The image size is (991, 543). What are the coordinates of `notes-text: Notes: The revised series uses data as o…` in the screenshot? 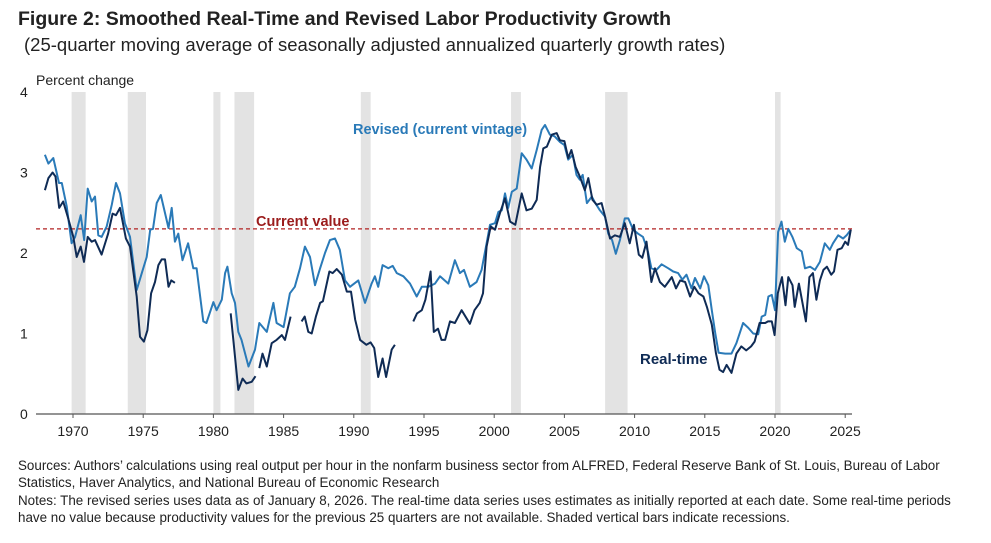 It's located at (484, 509).